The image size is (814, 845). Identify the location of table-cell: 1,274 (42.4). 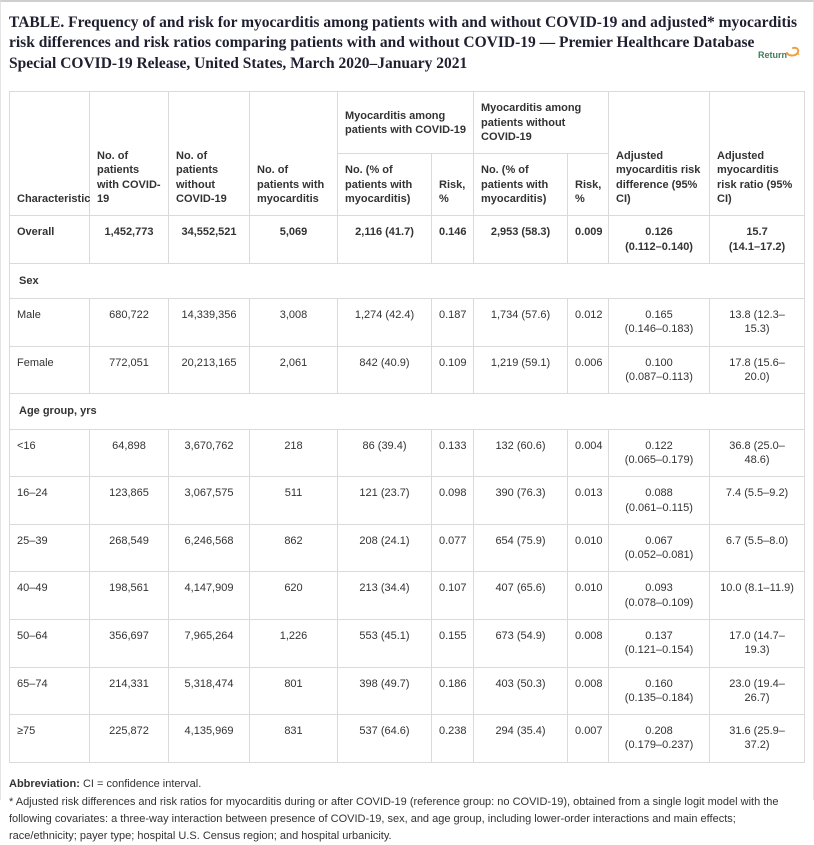
(384, 322).